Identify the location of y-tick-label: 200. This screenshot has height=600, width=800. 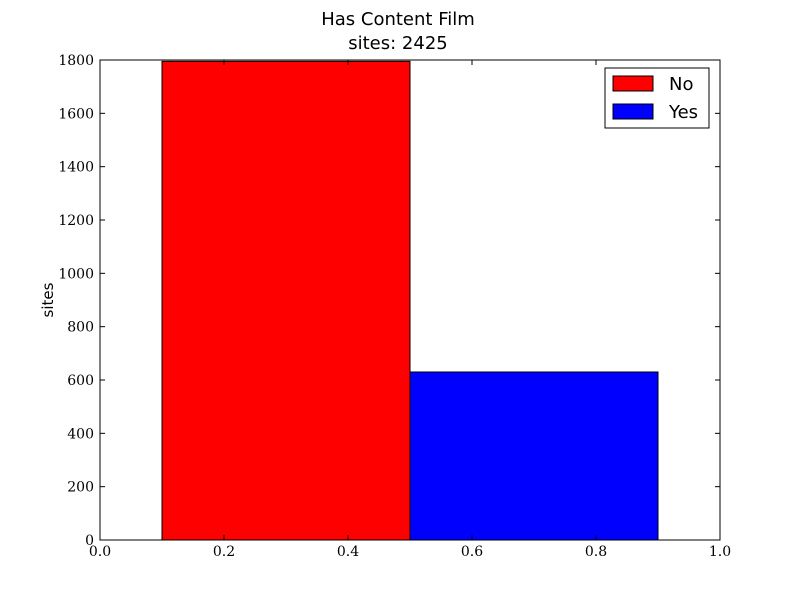
(80, 488).